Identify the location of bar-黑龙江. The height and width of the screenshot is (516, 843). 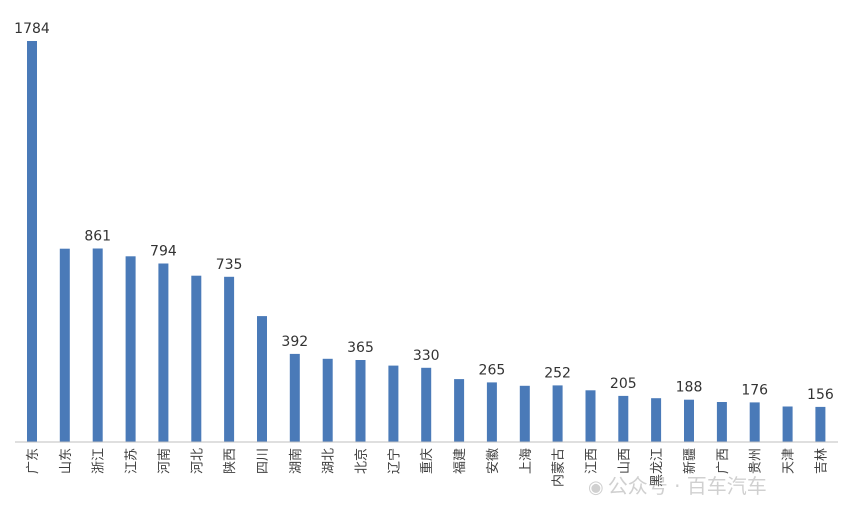
(656, 420).